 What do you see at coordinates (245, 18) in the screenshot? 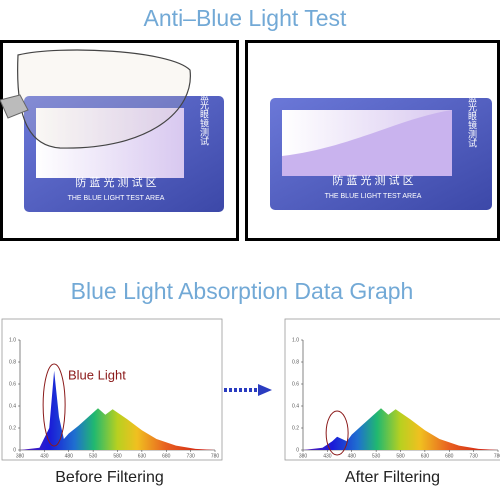
I see `page-title: Anti–Blue Light Test` at bounding box center [245, 18].